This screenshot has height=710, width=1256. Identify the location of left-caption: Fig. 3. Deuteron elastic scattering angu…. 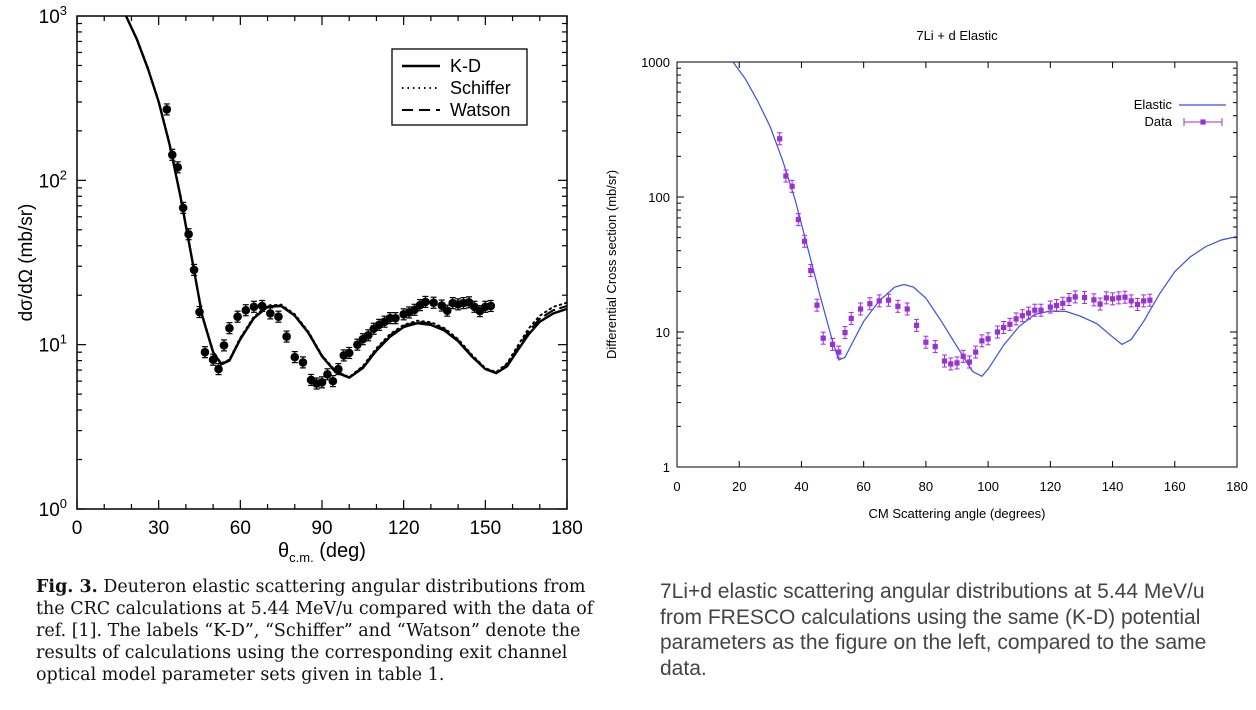
(321, 631).